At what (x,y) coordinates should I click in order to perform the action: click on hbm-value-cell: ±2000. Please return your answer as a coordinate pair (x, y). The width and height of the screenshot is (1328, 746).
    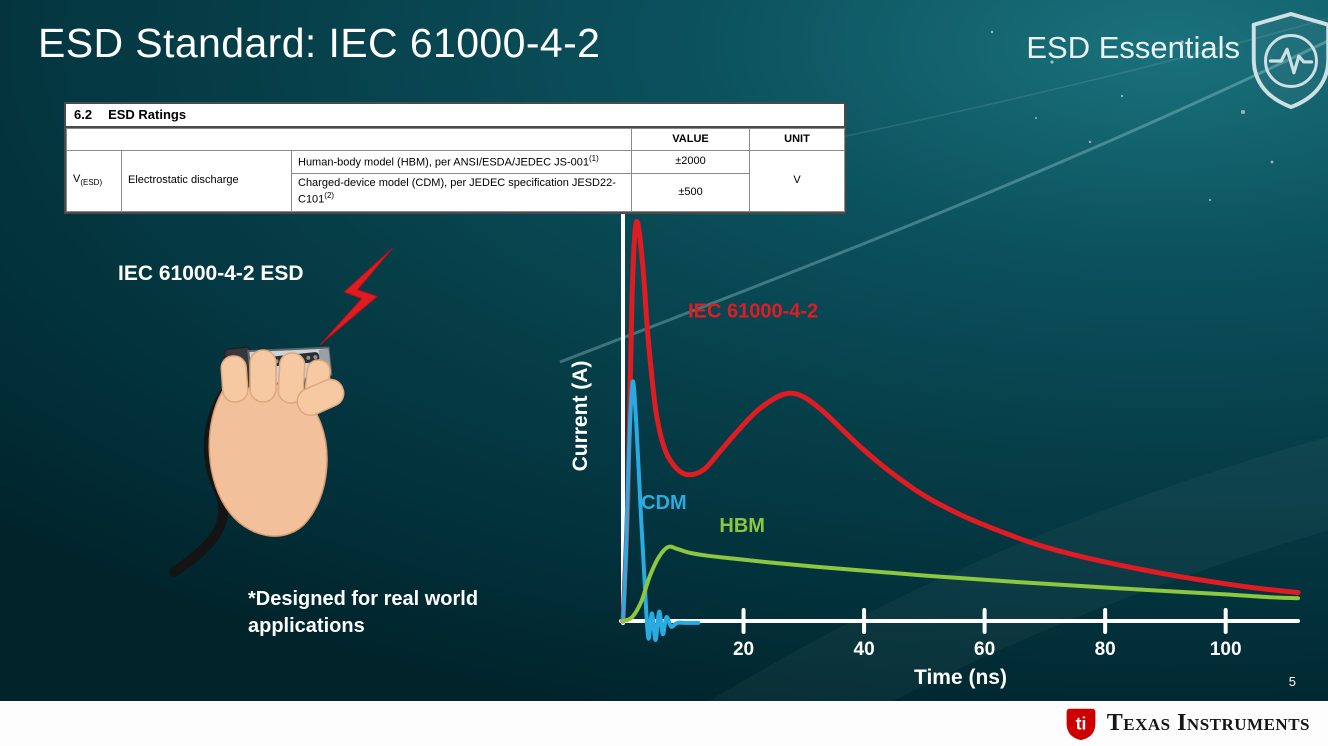
    Looking at the image, I should click on (691, 162).